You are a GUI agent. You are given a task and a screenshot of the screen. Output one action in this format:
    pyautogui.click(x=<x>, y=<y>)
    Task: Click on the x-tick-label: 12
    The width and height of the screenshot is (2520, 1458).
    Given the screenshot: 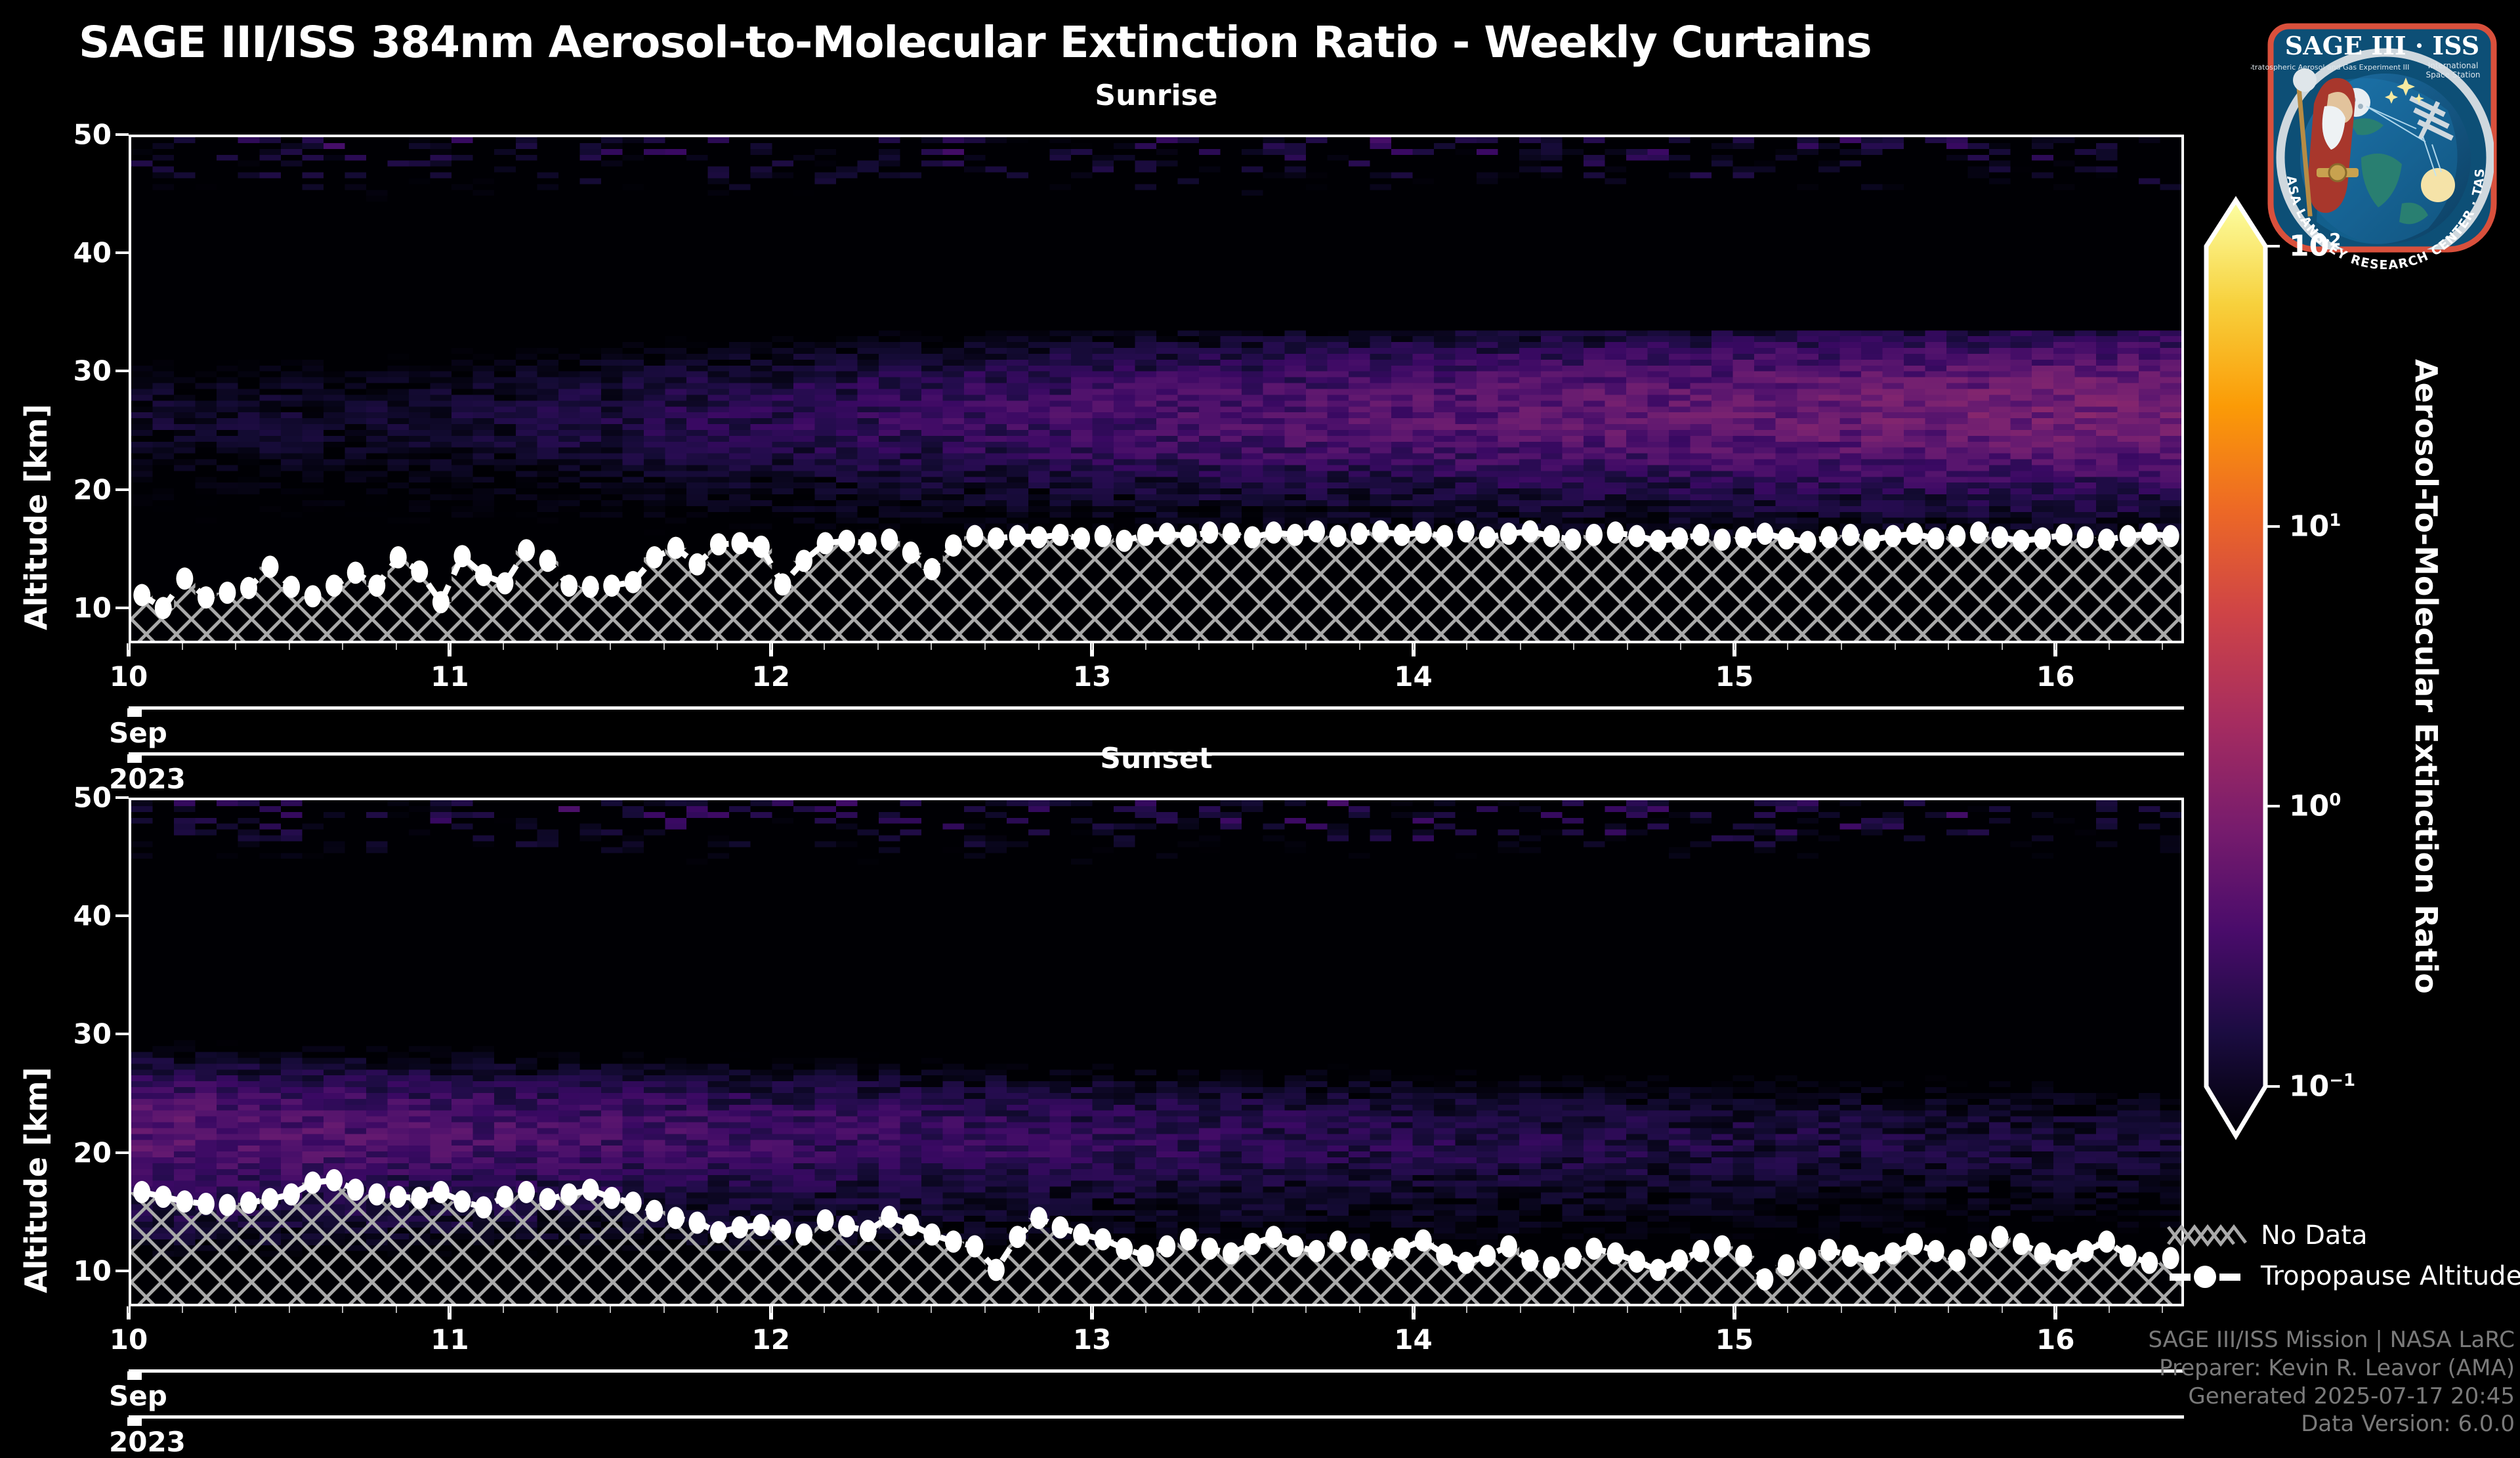 What is the action you would take?
    pyautogui.click(x=770, y=1339)
    